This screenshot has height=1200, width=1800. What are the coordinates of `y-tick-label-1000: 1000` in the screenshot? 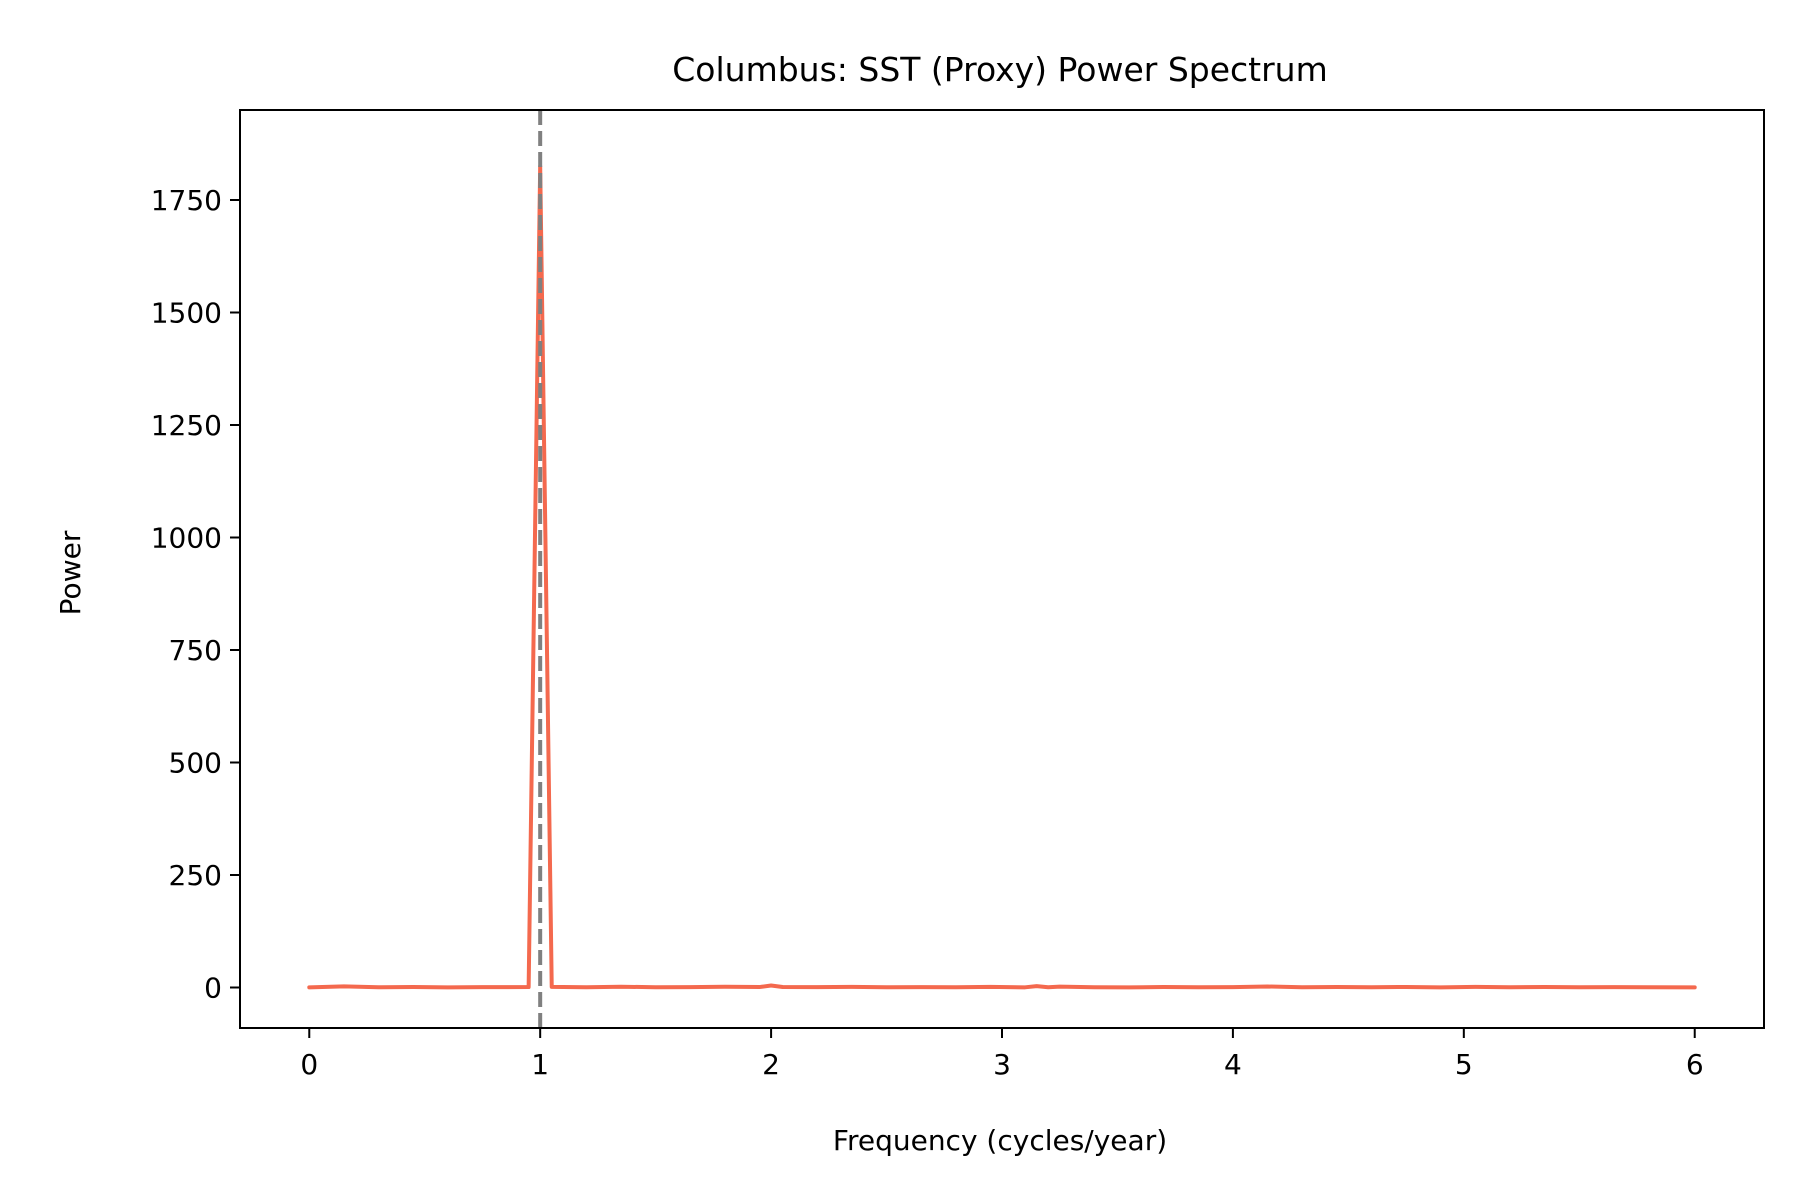 It's located at (186, 538).